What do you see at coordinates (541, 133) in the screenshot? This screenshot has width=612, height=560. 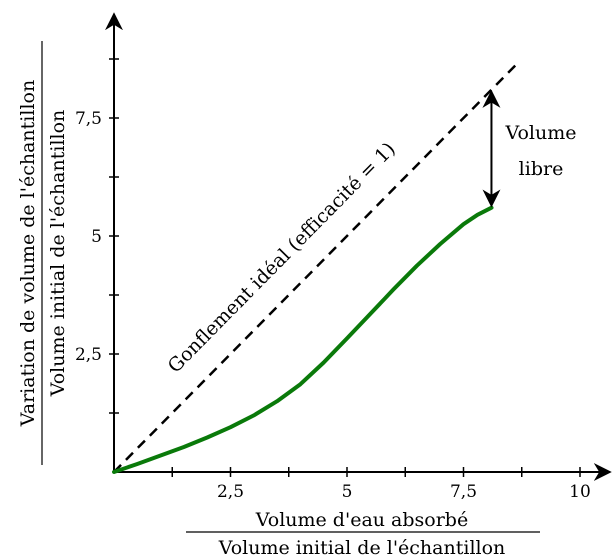 I see `free-volume-label-line-1: Volume` at bounding box center [541, 133].